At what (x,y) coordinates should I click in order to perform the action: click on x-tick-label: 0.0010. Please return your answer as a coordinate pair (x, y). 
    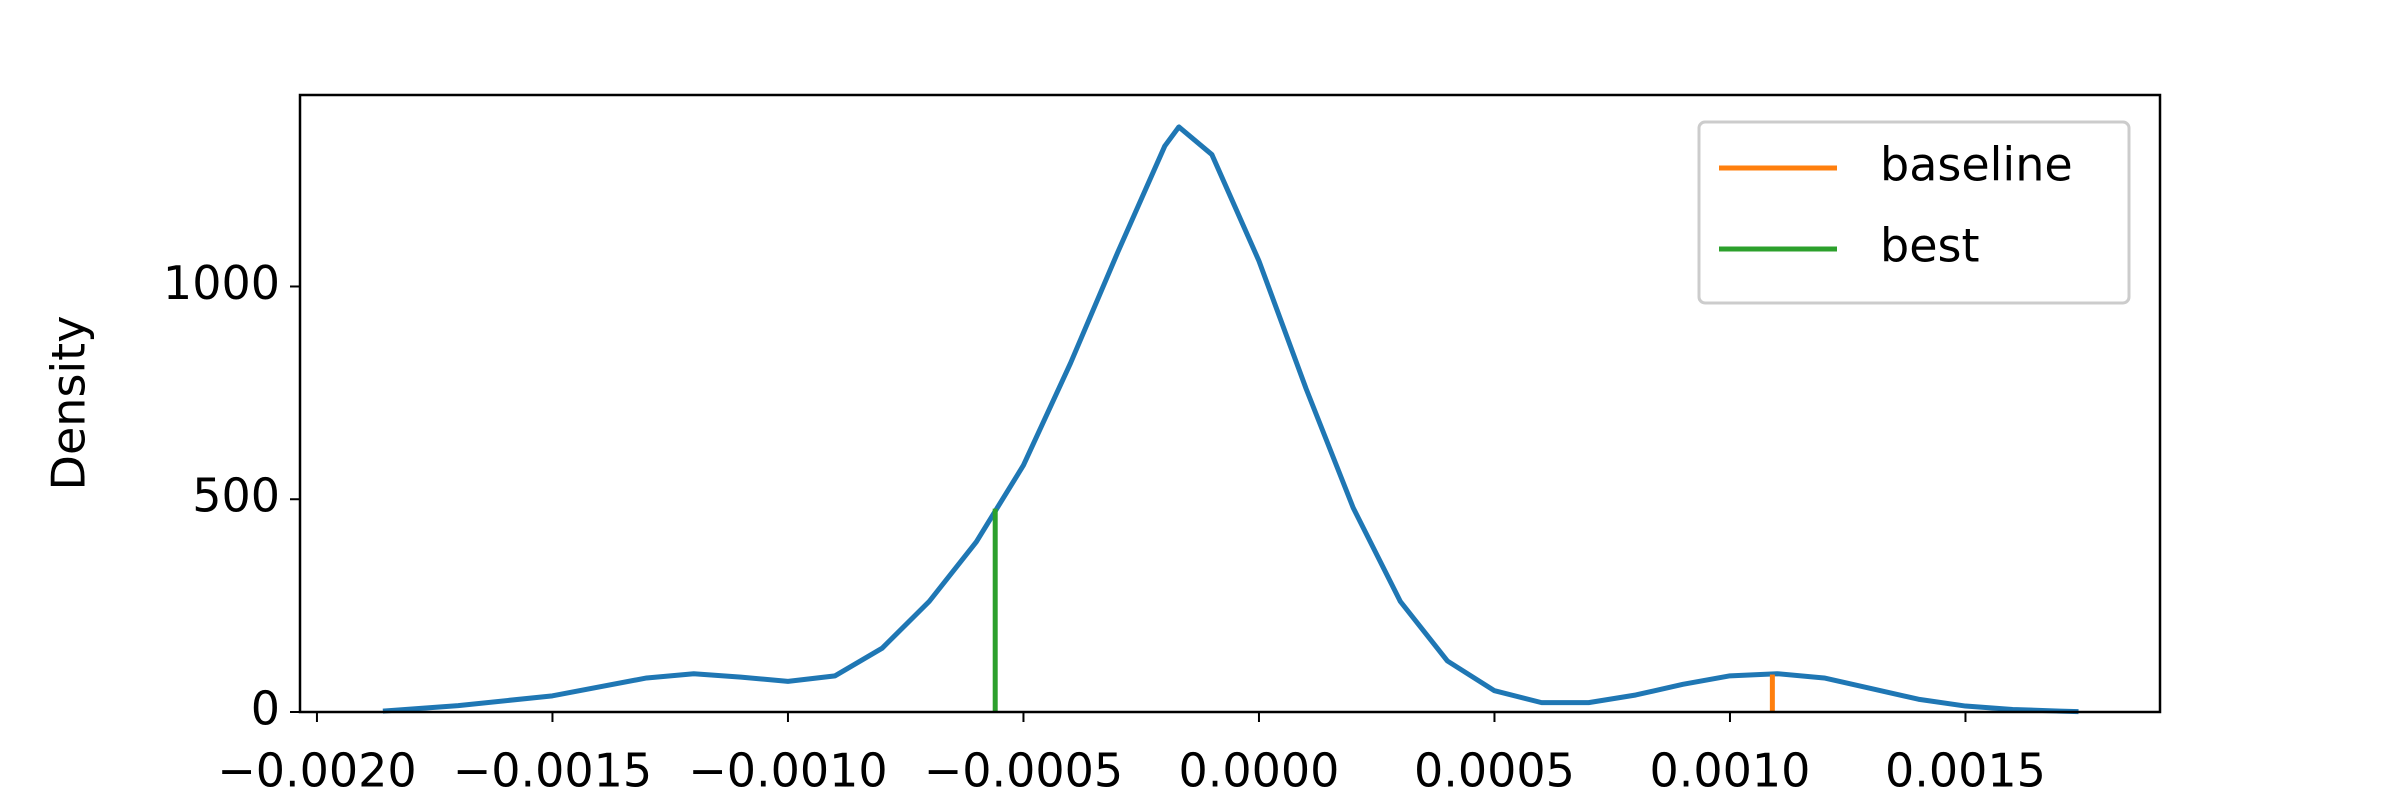
    Looking at the image, I should click on (1729, 771).